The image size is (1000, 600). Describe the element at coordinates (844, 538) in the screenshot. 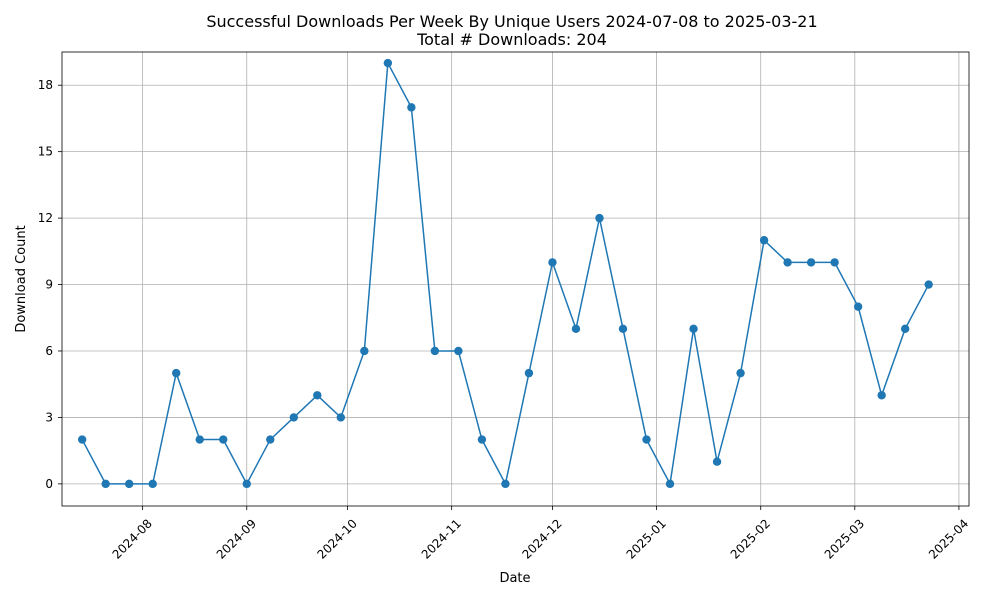

I see `x-tick-label: 2025-03` at that location.